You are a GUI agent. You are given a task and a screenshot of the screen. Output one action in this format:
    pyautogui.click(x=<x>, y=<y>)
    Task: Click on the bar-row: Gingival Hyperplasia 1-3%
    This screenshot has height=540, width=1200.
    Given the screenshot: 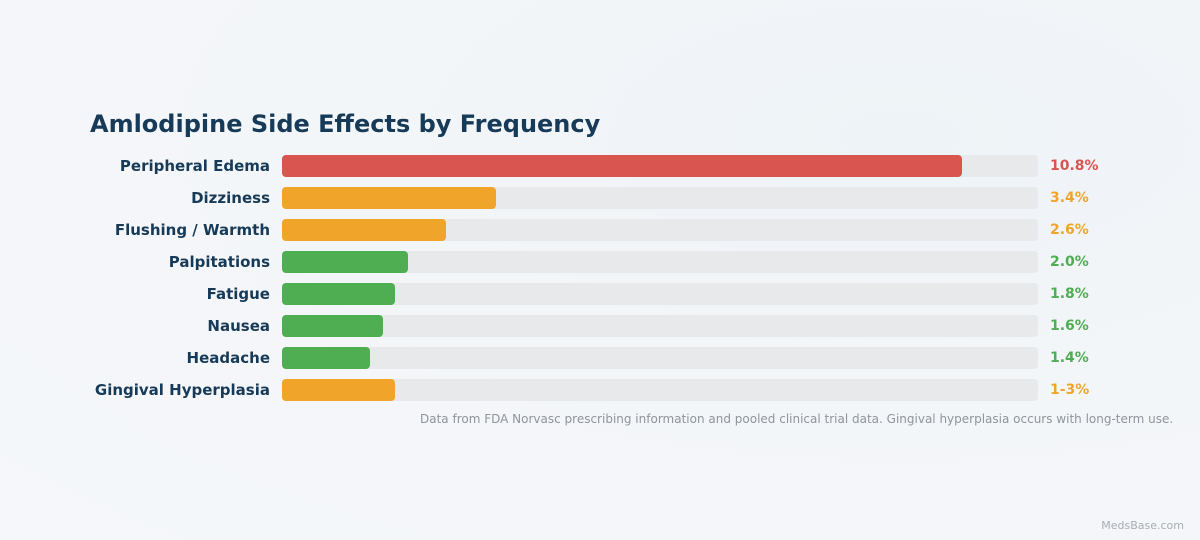 What is the action you would take?
    pyautogui.click(x=600, y=390)
    